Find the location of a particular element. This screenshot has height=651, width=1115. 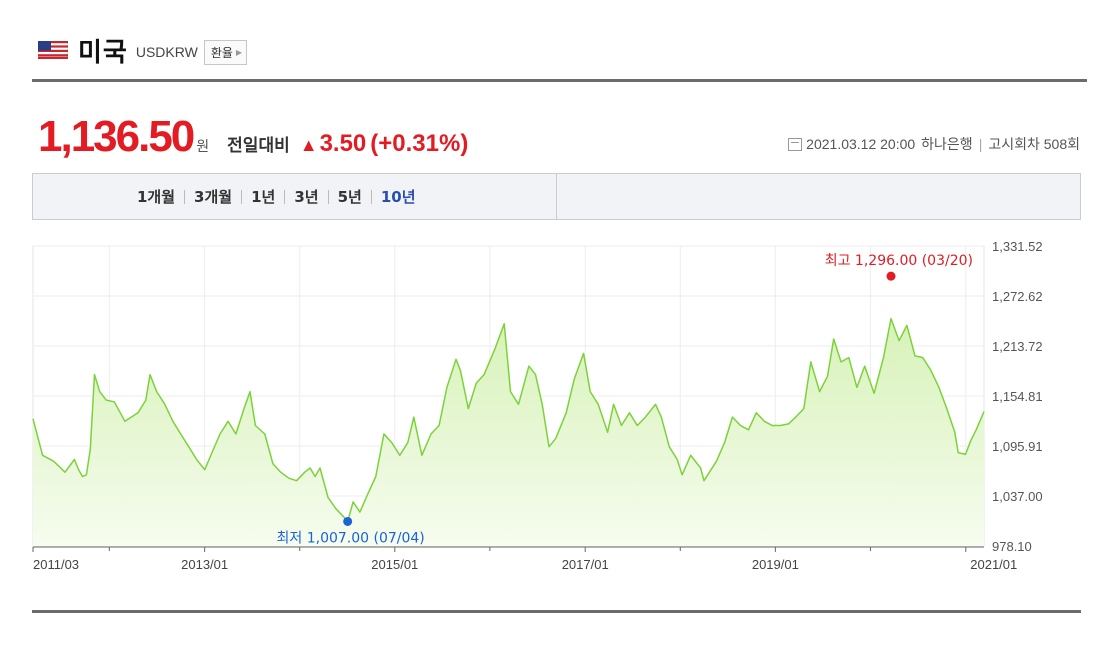

exchange-rate-button: 환율 ▶ is located at coordinates (225, 52).